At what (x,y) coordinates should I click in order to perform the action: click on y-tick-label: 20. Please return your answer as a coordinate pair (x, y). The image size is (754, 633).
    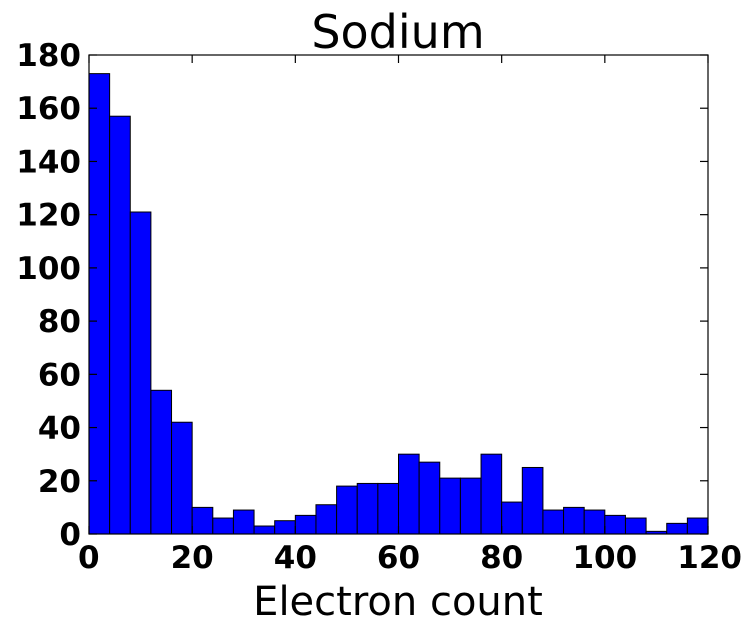
    Looking at the image, I should click on (59, 482).